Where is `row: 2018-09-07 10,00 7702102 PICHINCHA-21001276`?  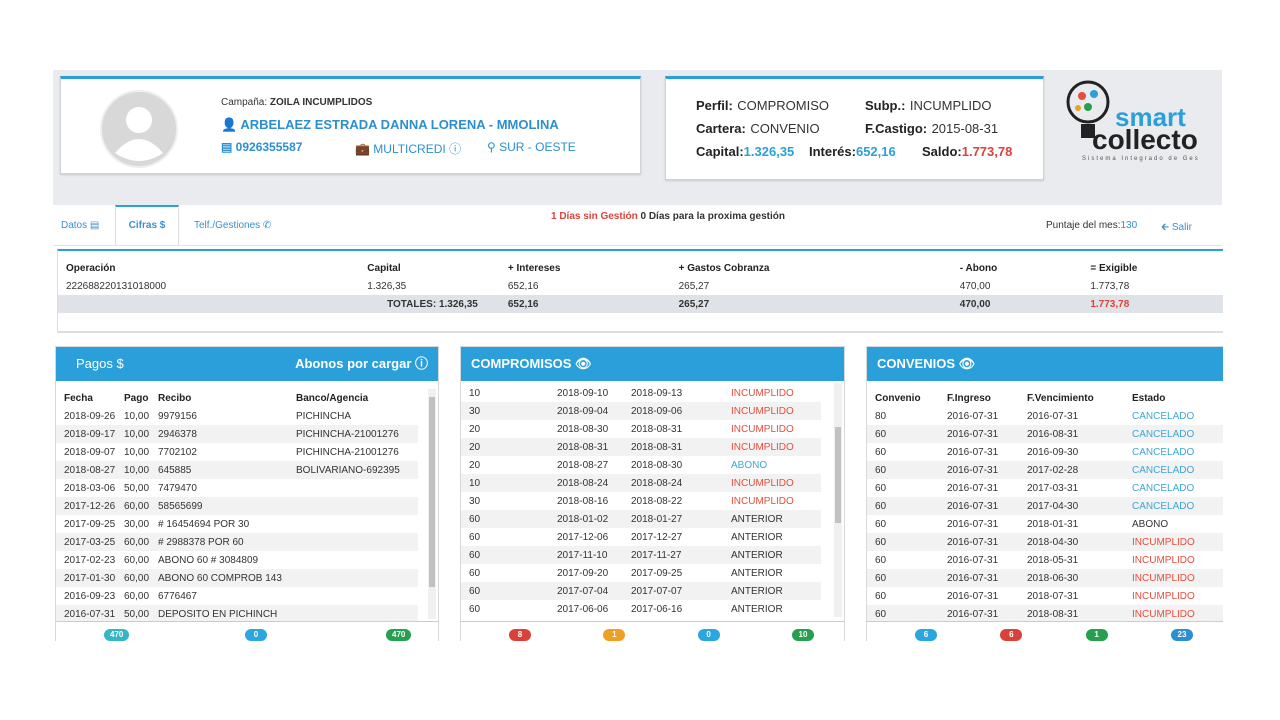
row: 2018-09-07 10,00 7702102 PICHINCHA-21001276 is located at coordinates (237, 452).